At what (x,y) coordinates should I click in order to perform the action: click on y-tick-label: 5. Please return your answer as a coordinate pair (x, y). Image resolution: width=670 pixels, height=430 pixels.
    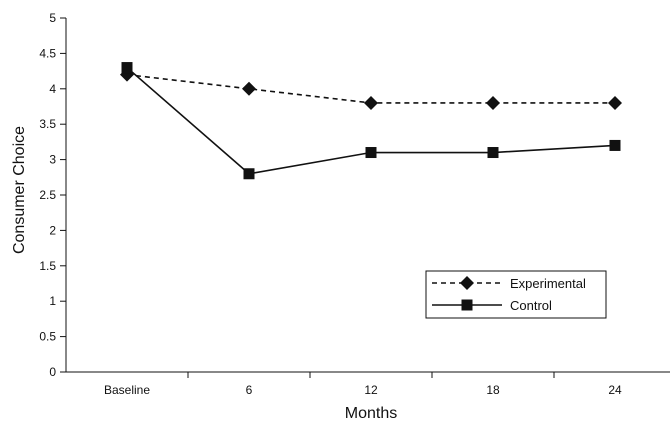
    Looking at the image, I should click on (52, 18).